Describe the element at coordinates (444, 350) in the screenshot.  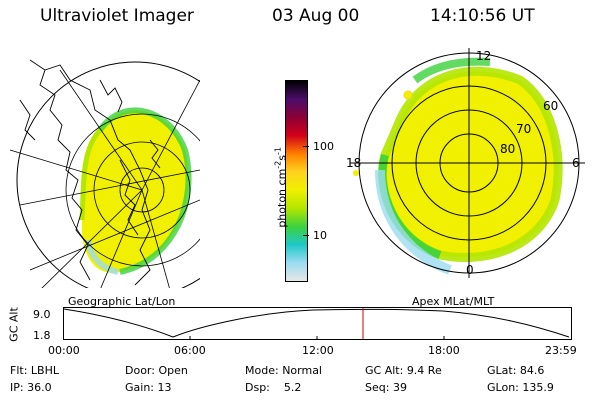
I see `altitude-x-tick-3: 18:00` at that location.